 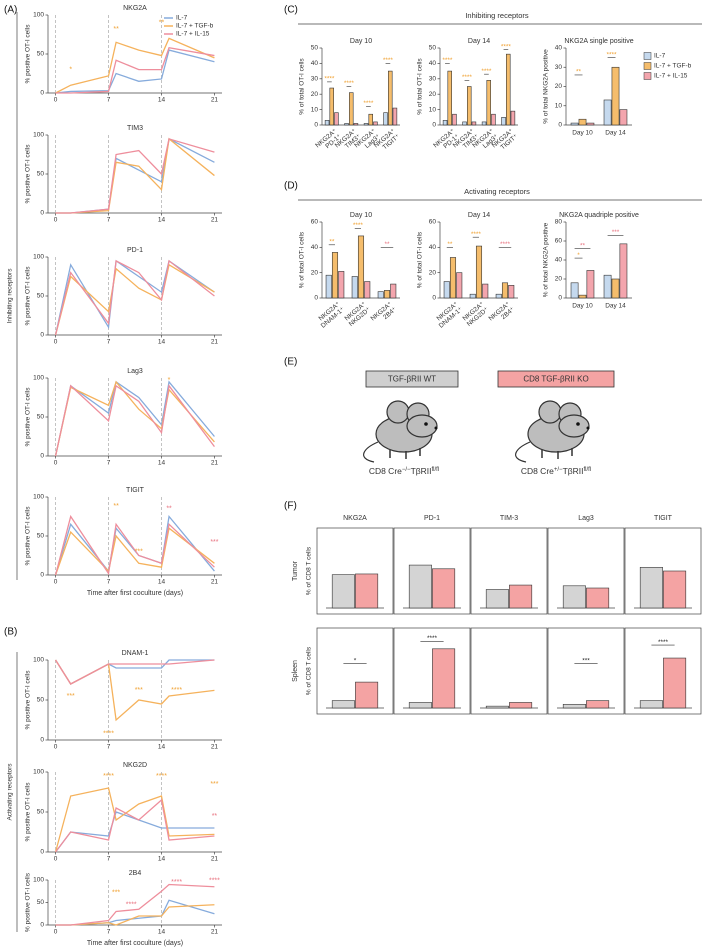 What do you see at coordinates (436, 470) in the screenshot?
I see `caption-sup: fl/fl` at bounding box center [436, 470].